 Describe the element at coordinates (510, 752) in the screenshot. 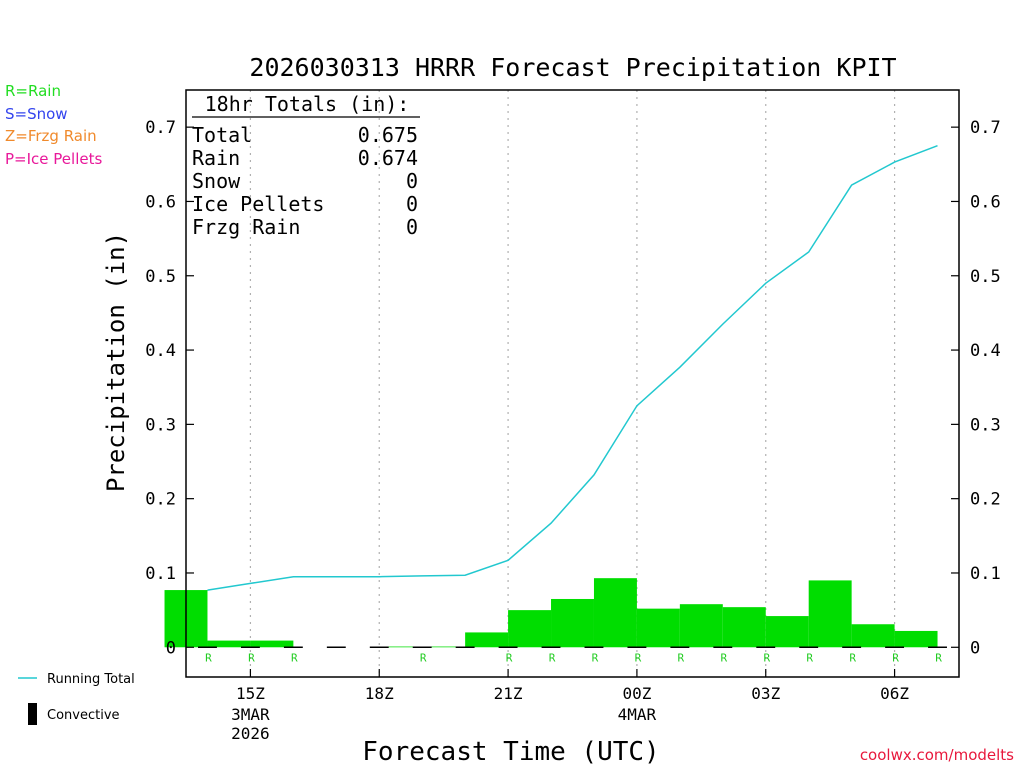

I see `x-axis-title: Forecast Time (UTC)` at that location.